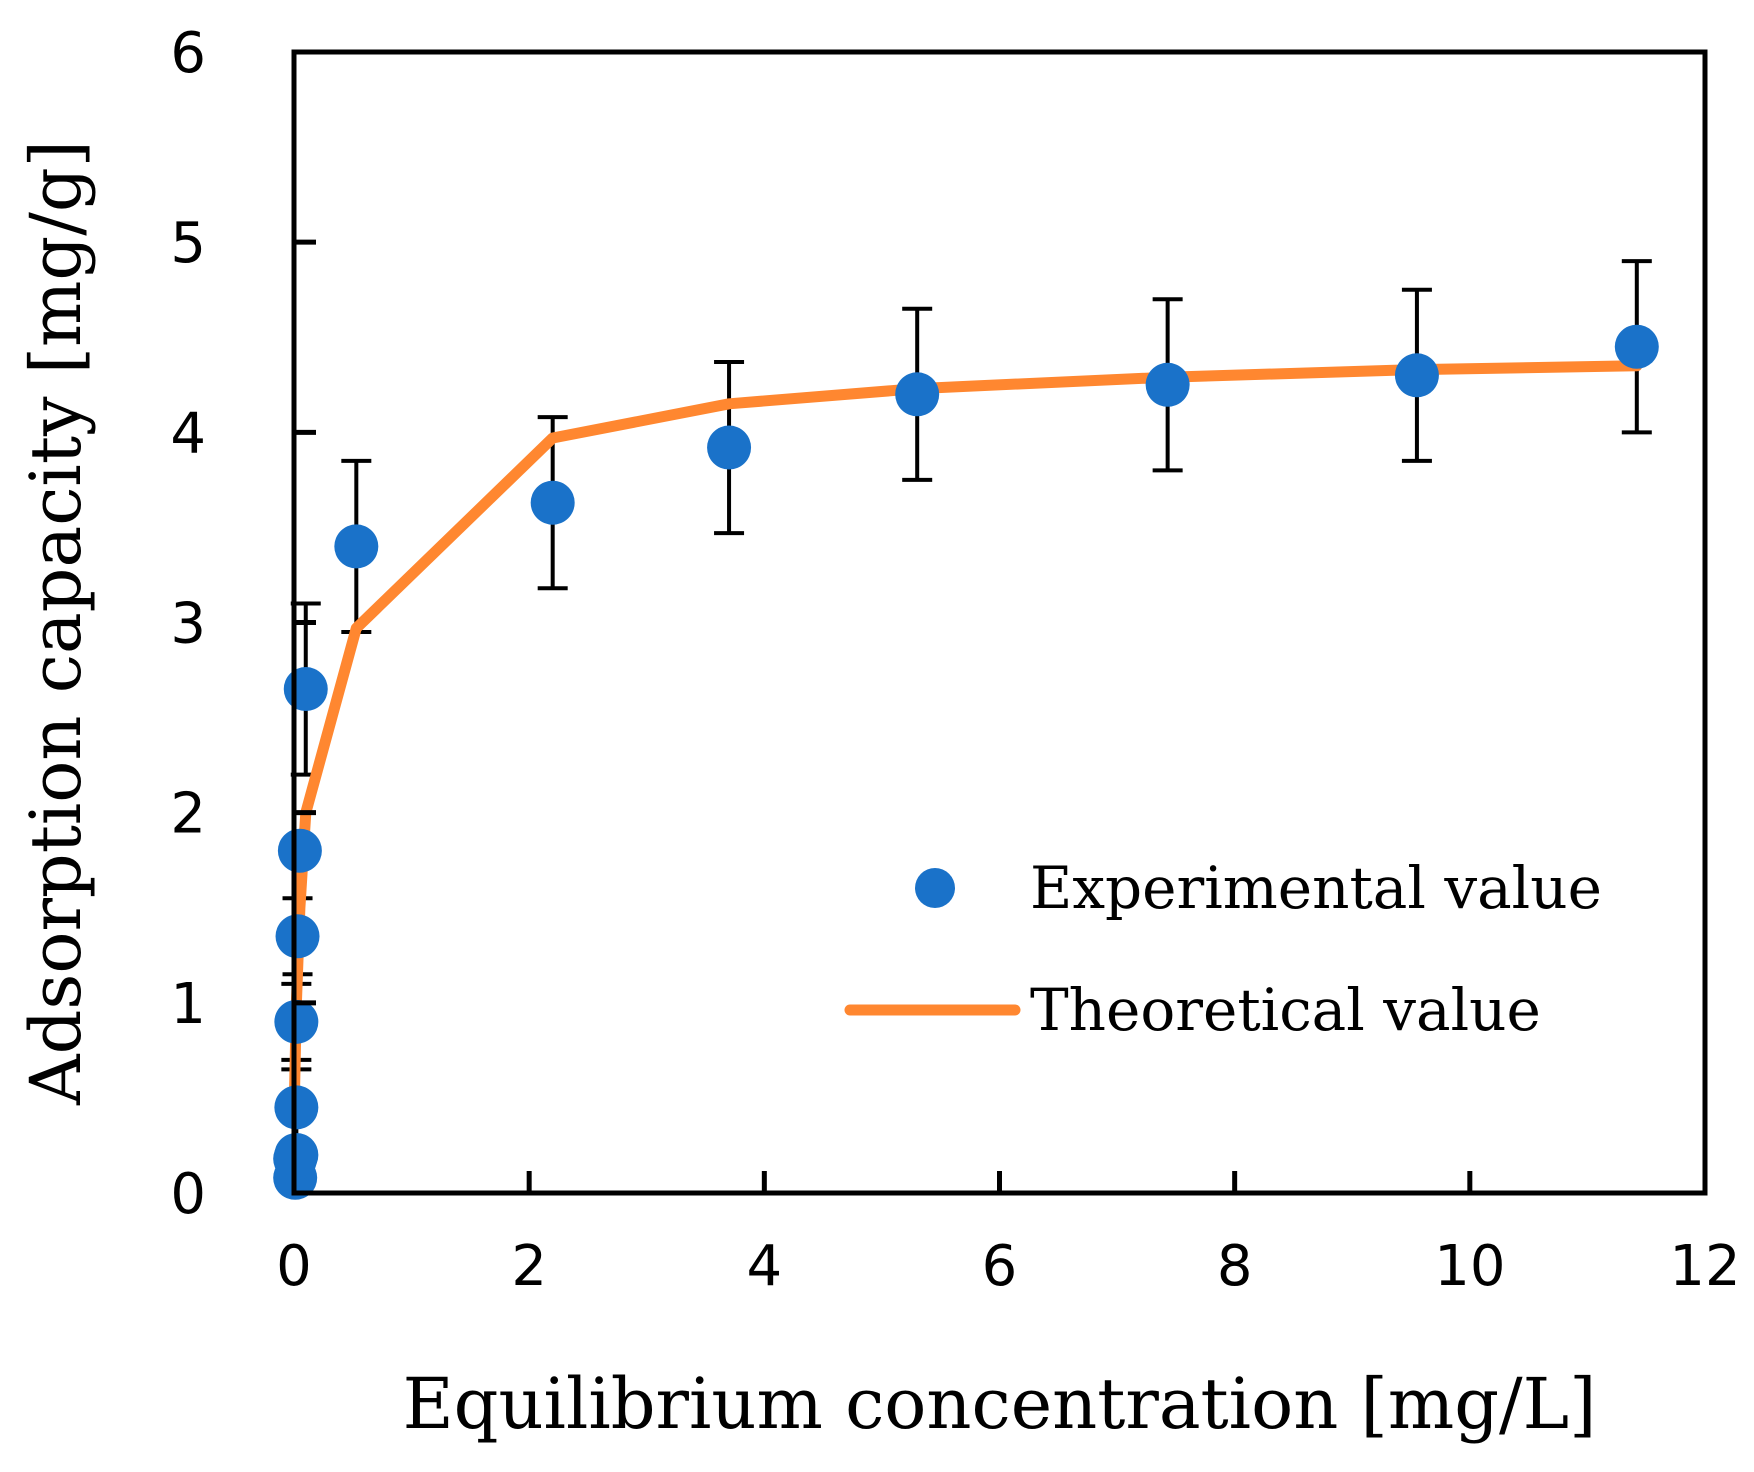 The width and height of the screenshot is (1754, 1472). What do you see at coordinates (188, 433) in the screenshot?
I see `y-tick-label: 4` at bounding box center [188, 433].